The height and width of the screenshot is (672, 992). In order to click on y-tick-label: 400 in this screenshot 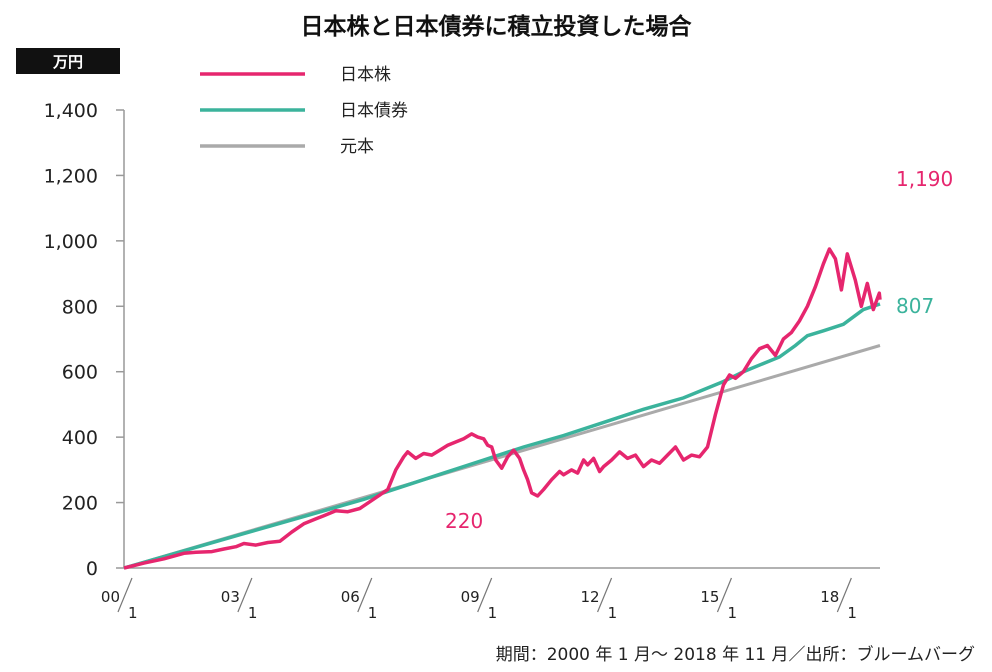, I will do `click(80, 438)`.